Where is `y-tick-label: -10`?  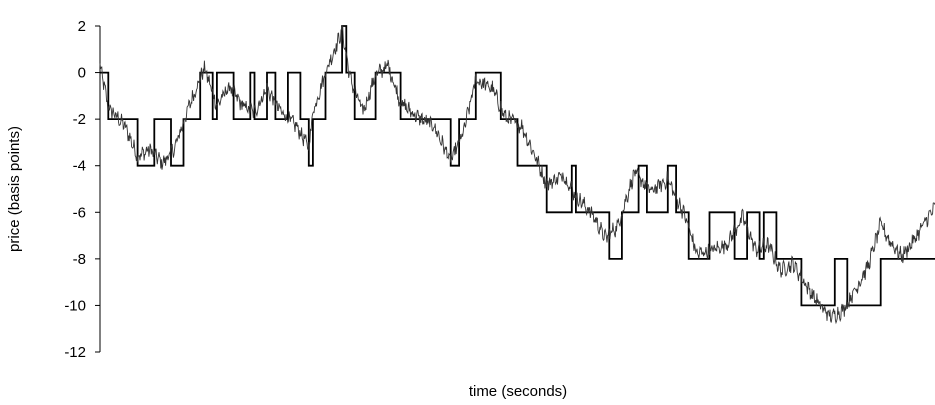
y-tick-label: -10 is located at coordinates (75, 305).